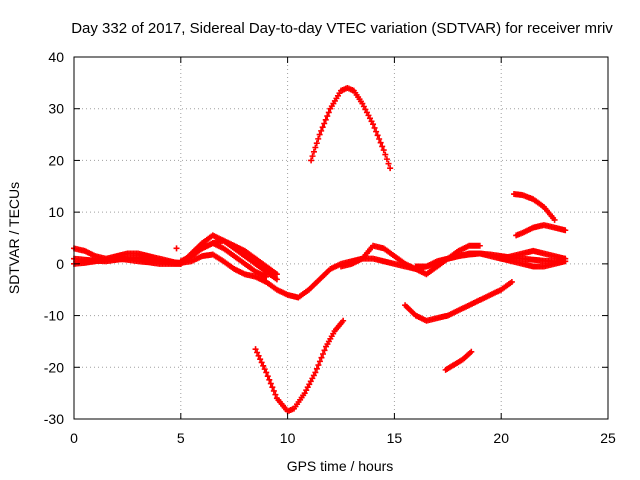  I want to click on y-tick-label: -30, so click(54, 419).